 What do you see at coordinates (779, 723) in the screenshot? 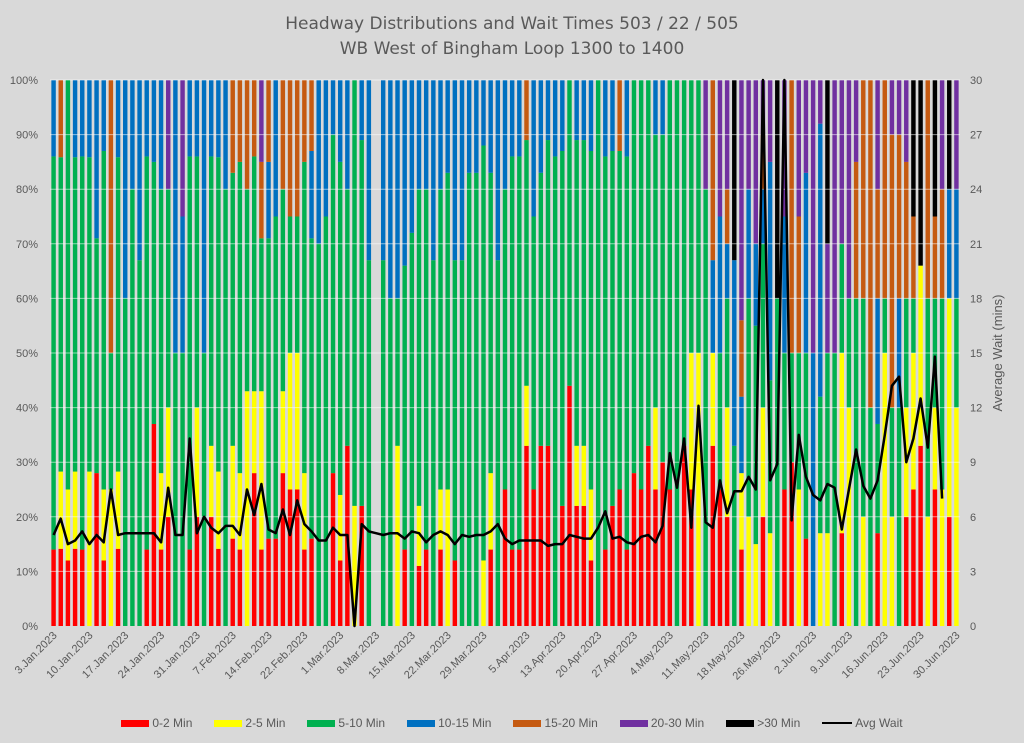
I see `legend-label: >30 Min` at bounding box center [779, 723].